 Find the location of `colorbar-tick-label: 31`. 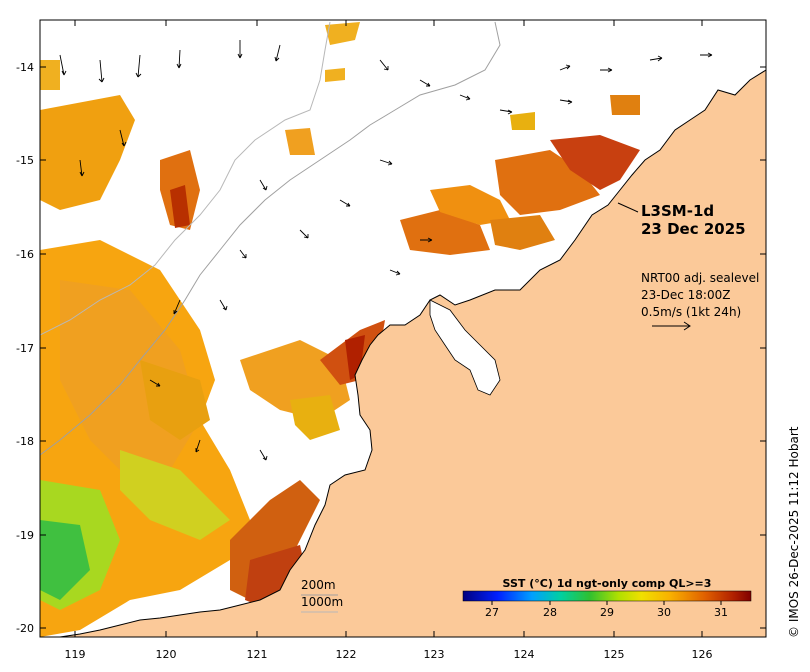

colorbar-tick-label: 31 is located at coordinates (721, 612).